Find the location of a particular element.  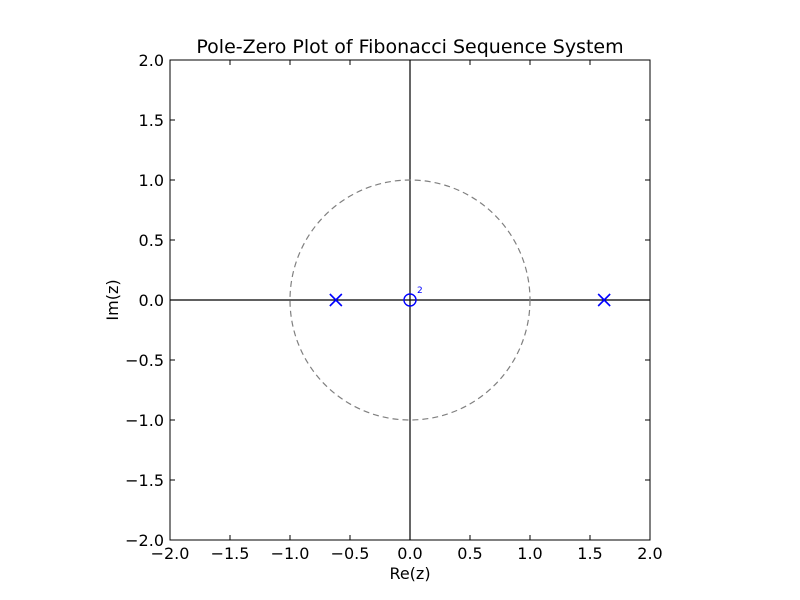

x-tick-label: −1.0 is located at coordinates (290, 553).